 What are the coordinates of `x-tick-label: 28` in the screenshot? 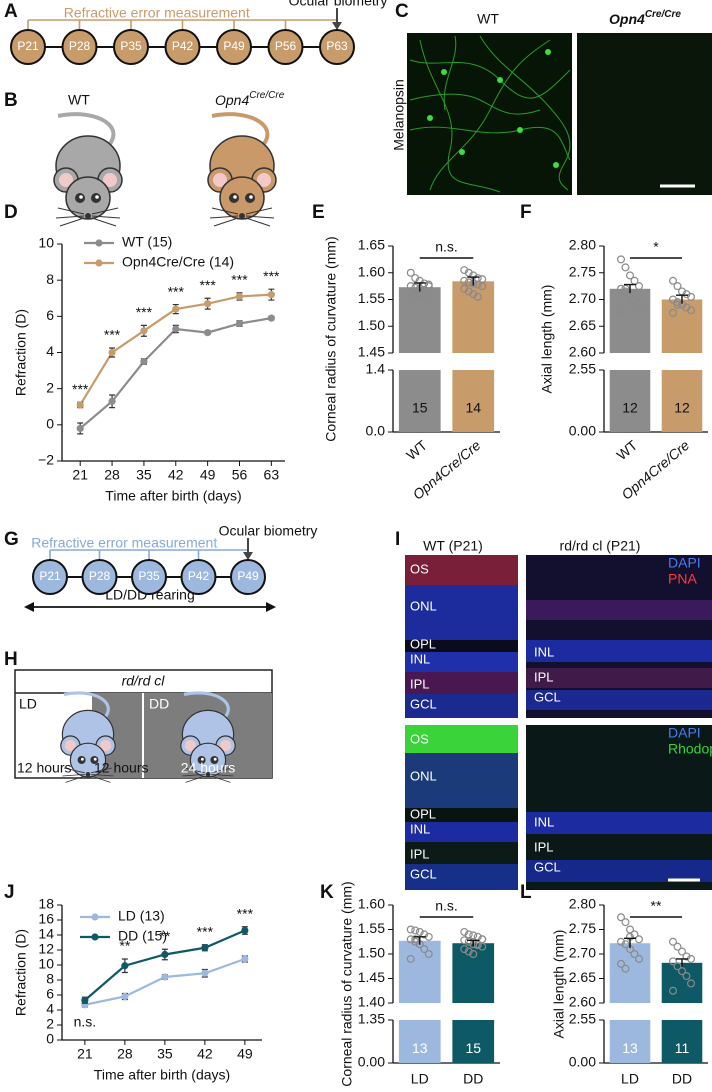 It's located at (112, 475).